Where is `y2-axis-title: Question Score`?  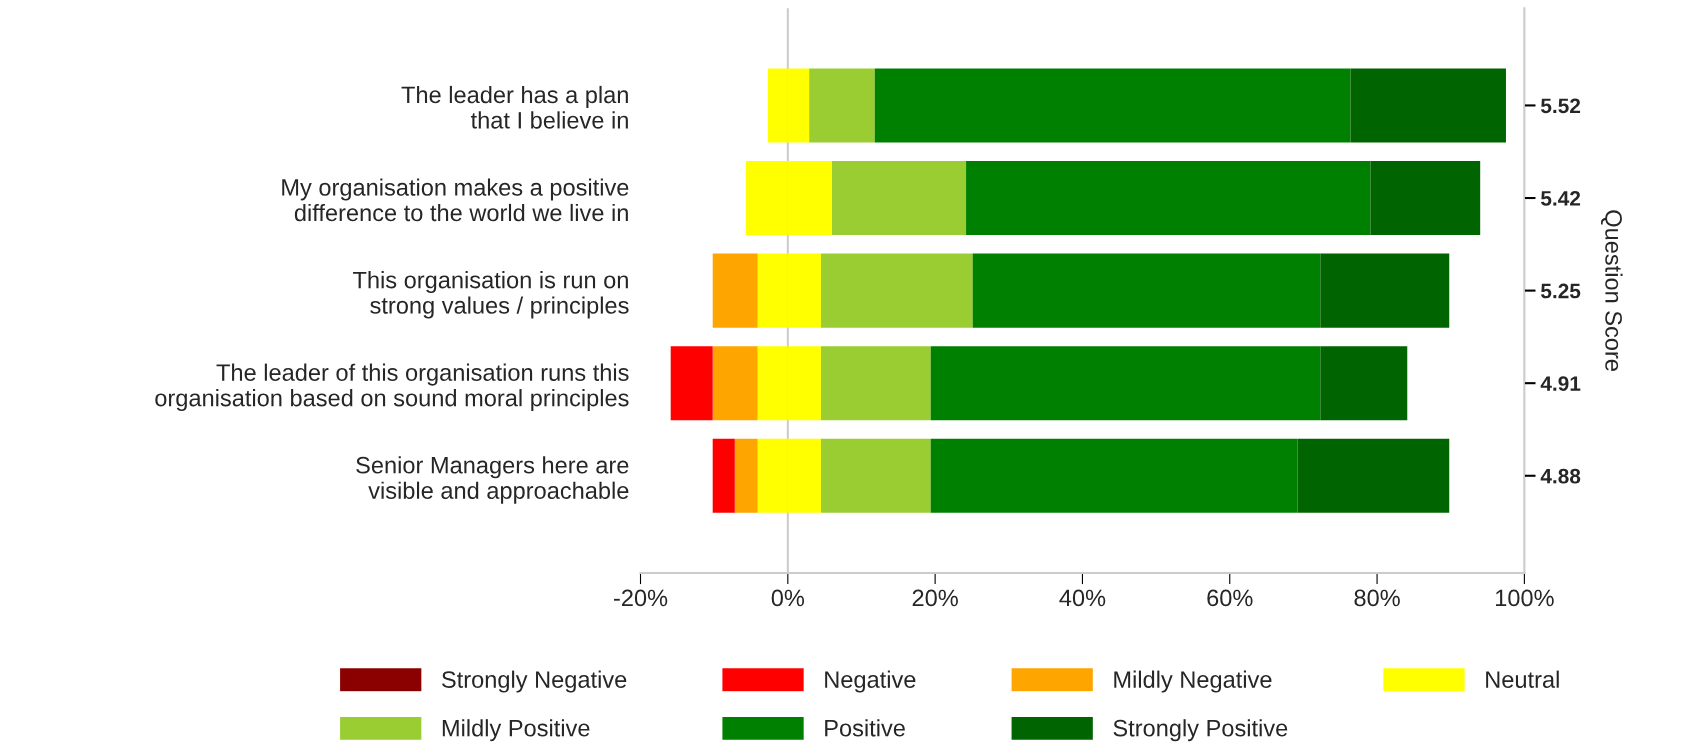 y2-axis-title: Question Score is located at coordinates (1611, 290).